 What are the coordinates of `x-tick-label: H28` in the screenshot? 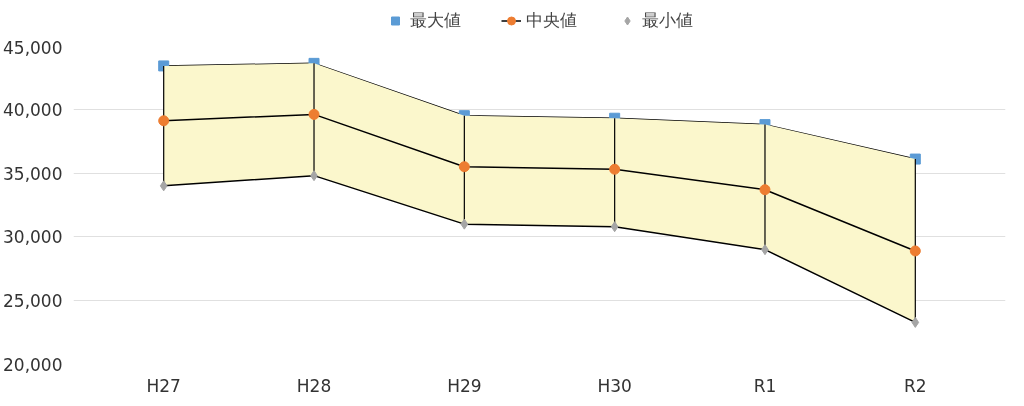 It's located at (314, 385).